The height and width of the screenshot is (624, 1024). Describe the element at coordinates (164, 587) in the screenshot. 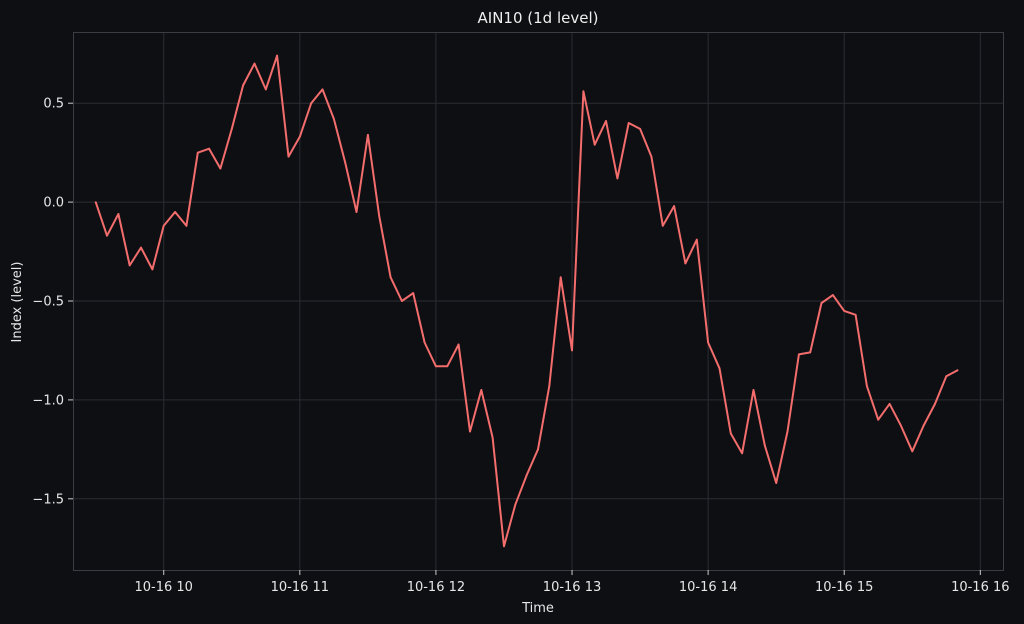

I see `x-tick-label: 10-16 10` at that location.